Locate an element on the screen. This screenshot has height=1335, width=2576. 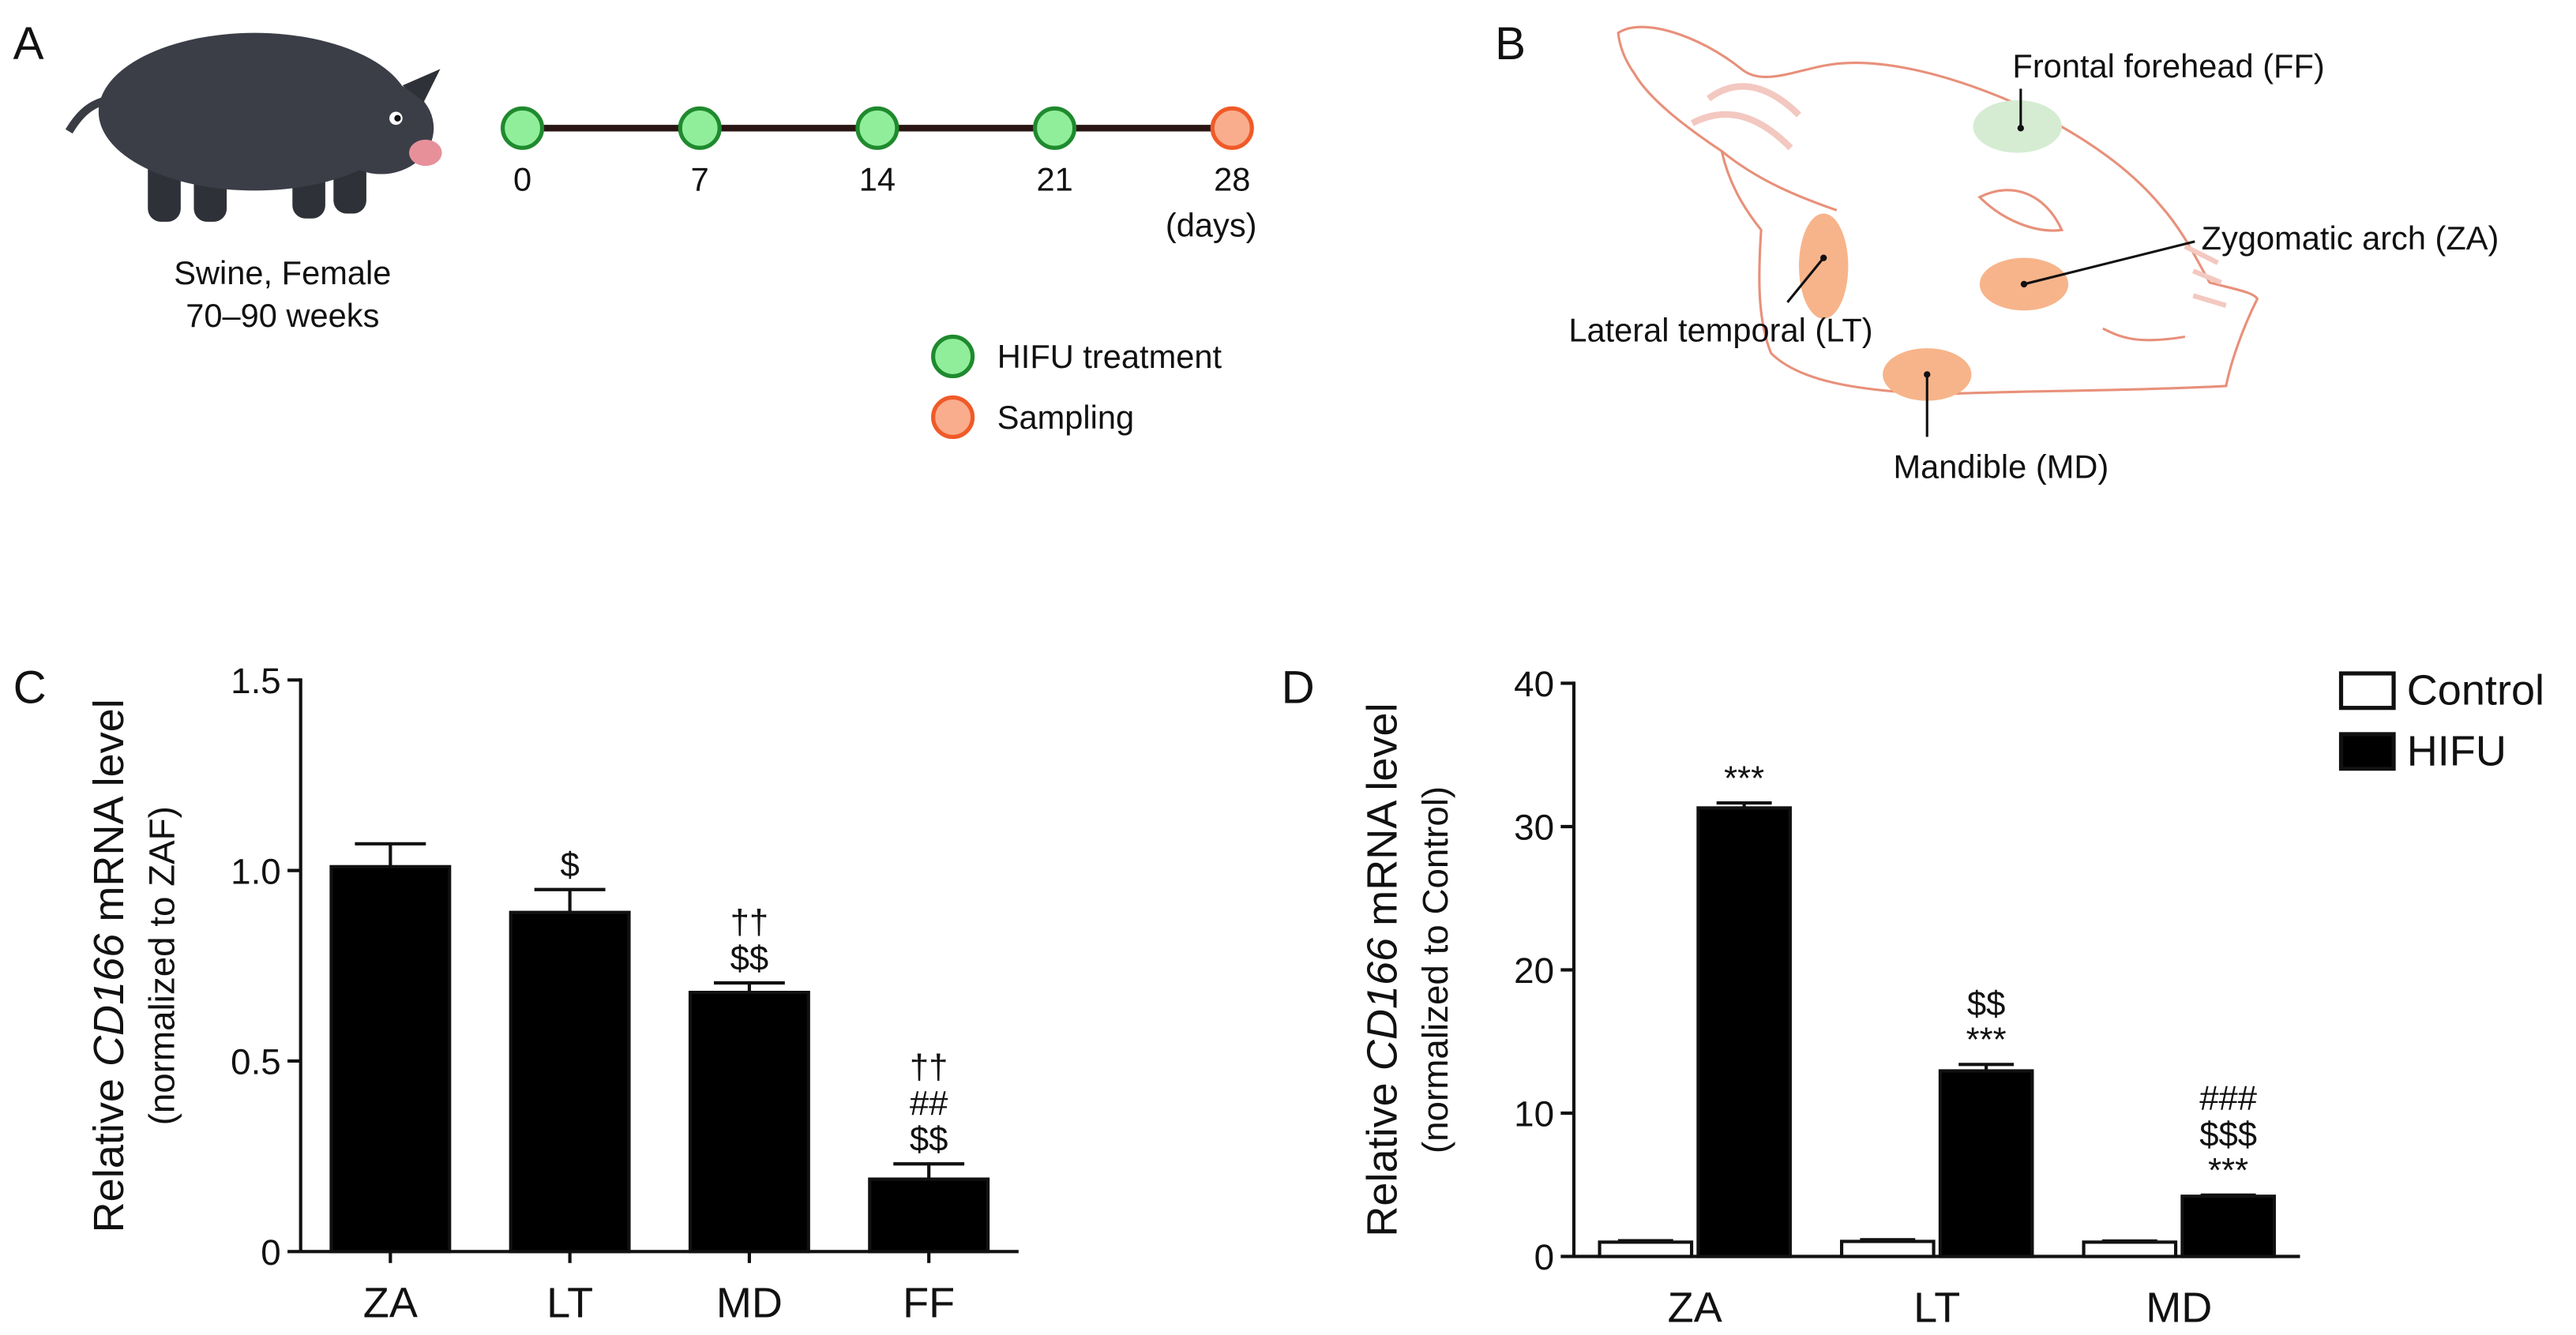
site-label: Zygomatic arch (ZA) is located at coordinates (2350, 238).